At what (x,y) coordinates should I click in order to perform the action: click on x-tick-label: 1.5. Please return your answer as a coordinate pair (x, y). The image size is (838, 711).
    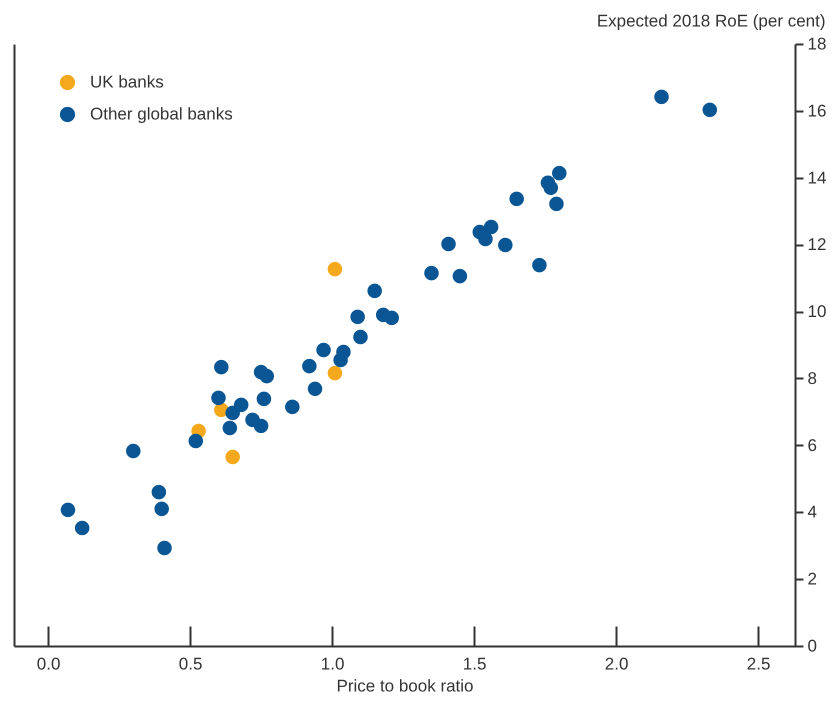
    Looking at the image, I should click on (474, 664).